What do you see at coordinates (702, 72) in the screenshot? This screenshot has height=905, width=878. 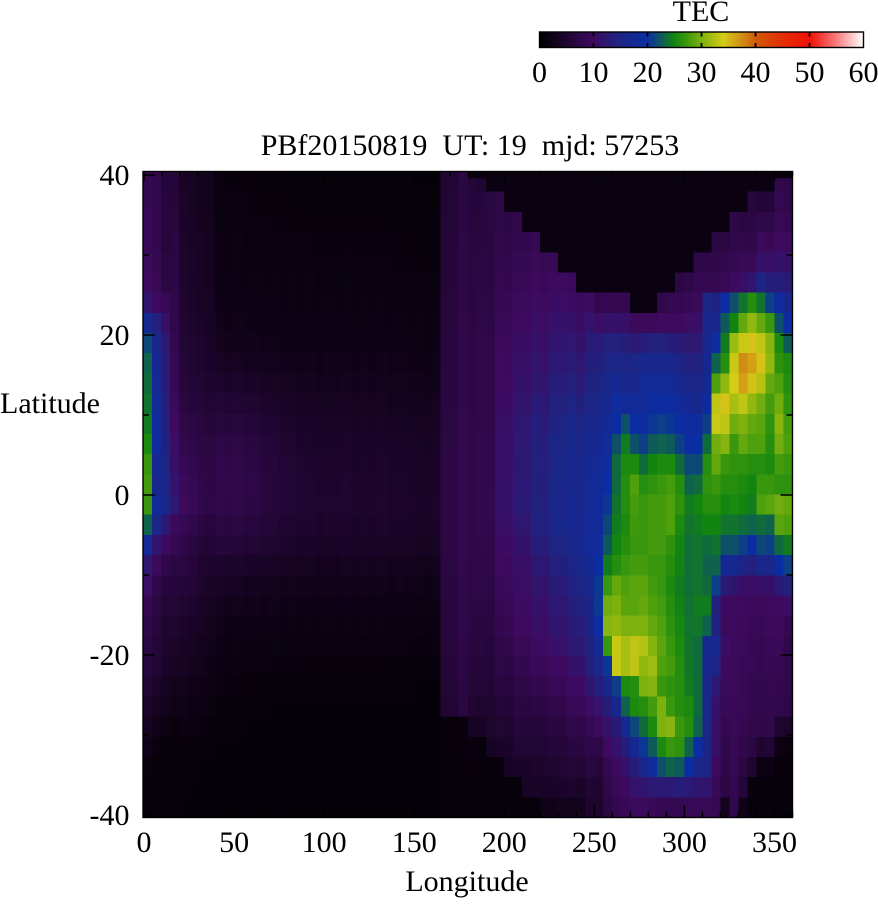 I see `svg-text: 30` at bounding box center [702, 72].